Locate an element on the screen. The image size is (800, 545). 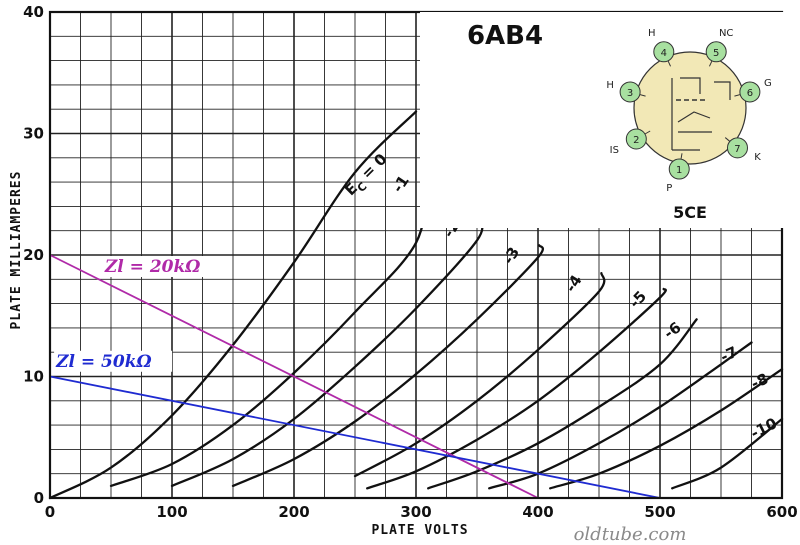
load-line-label: Zl = 20kΩ is located at coordinates (152, 267).